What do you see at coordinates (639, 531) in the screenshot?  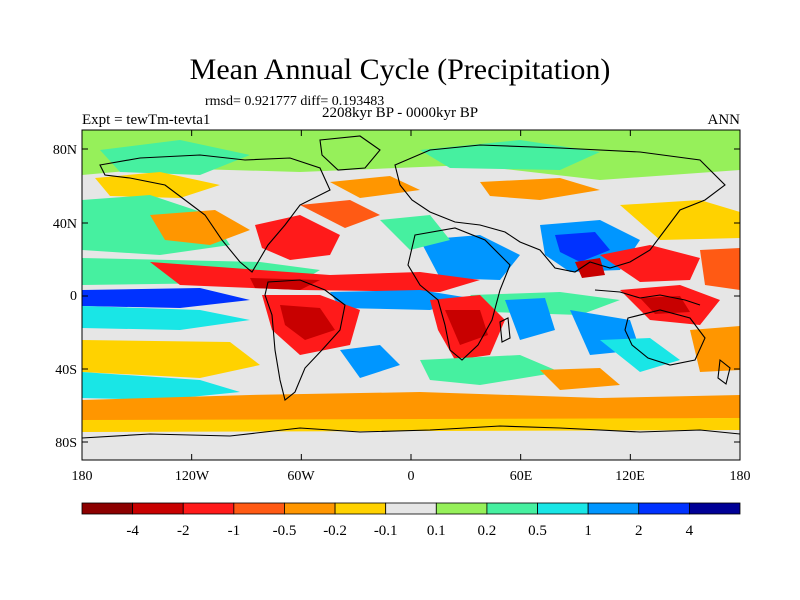 I see `colorbar-label: 2` at bounding box center [639, 531].